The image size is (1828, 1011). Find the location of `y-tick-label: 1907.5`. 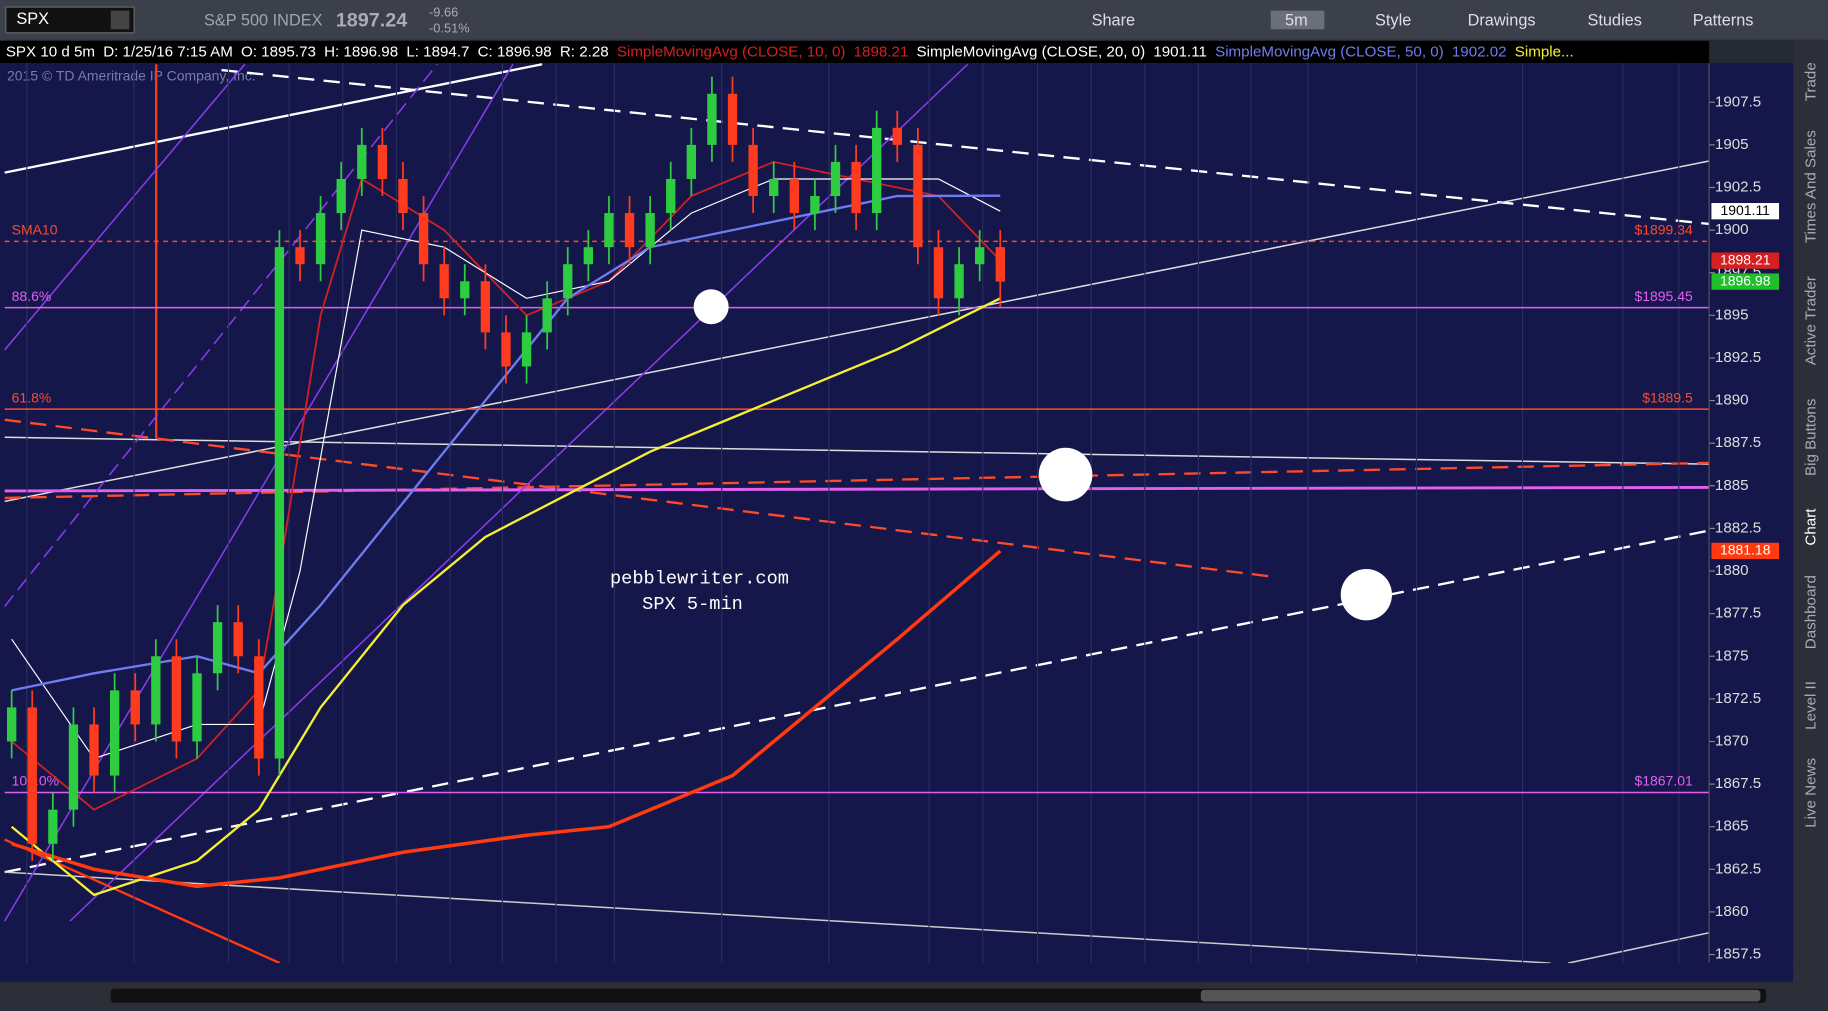

y-tick-label: 1907.5 is located at coordinates (1738, 101).